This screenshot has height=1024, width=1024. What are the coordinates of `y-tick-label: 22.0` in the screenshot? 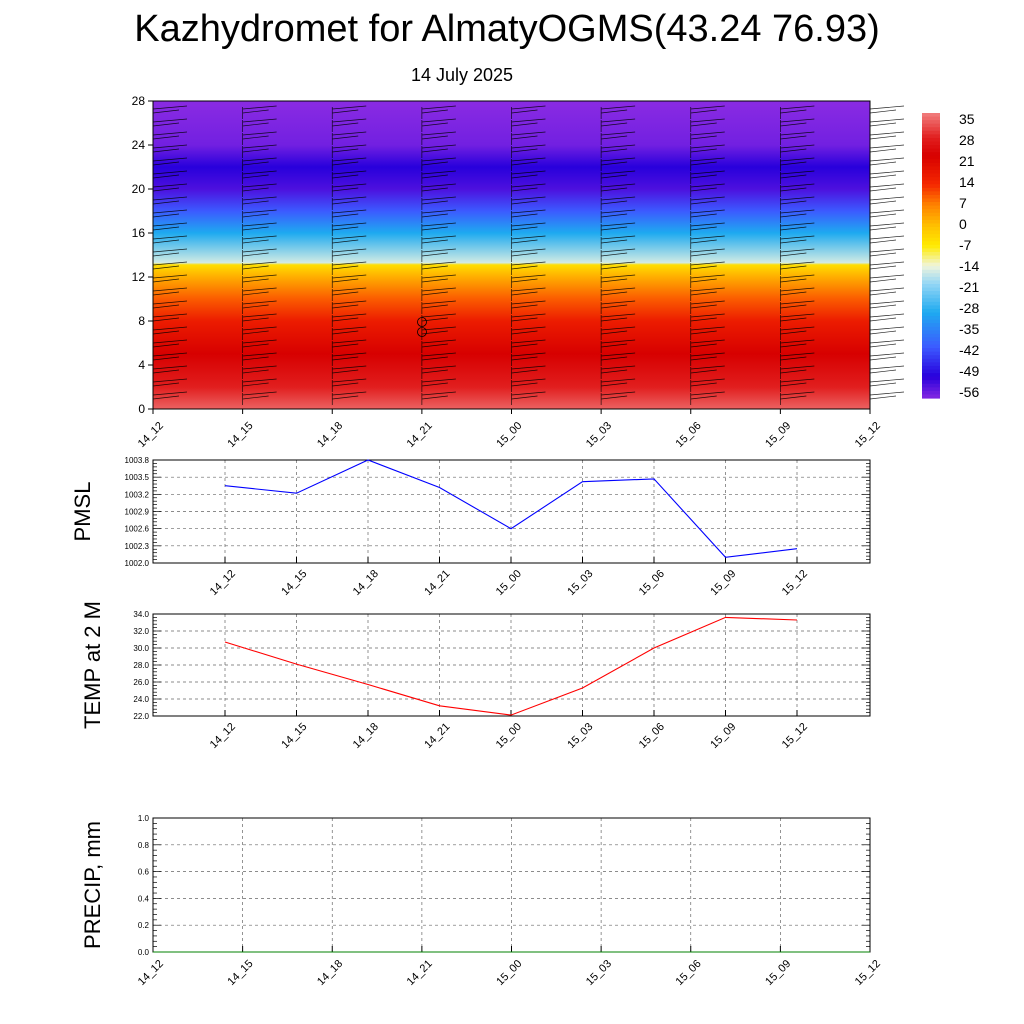 It's located at (141, 716).